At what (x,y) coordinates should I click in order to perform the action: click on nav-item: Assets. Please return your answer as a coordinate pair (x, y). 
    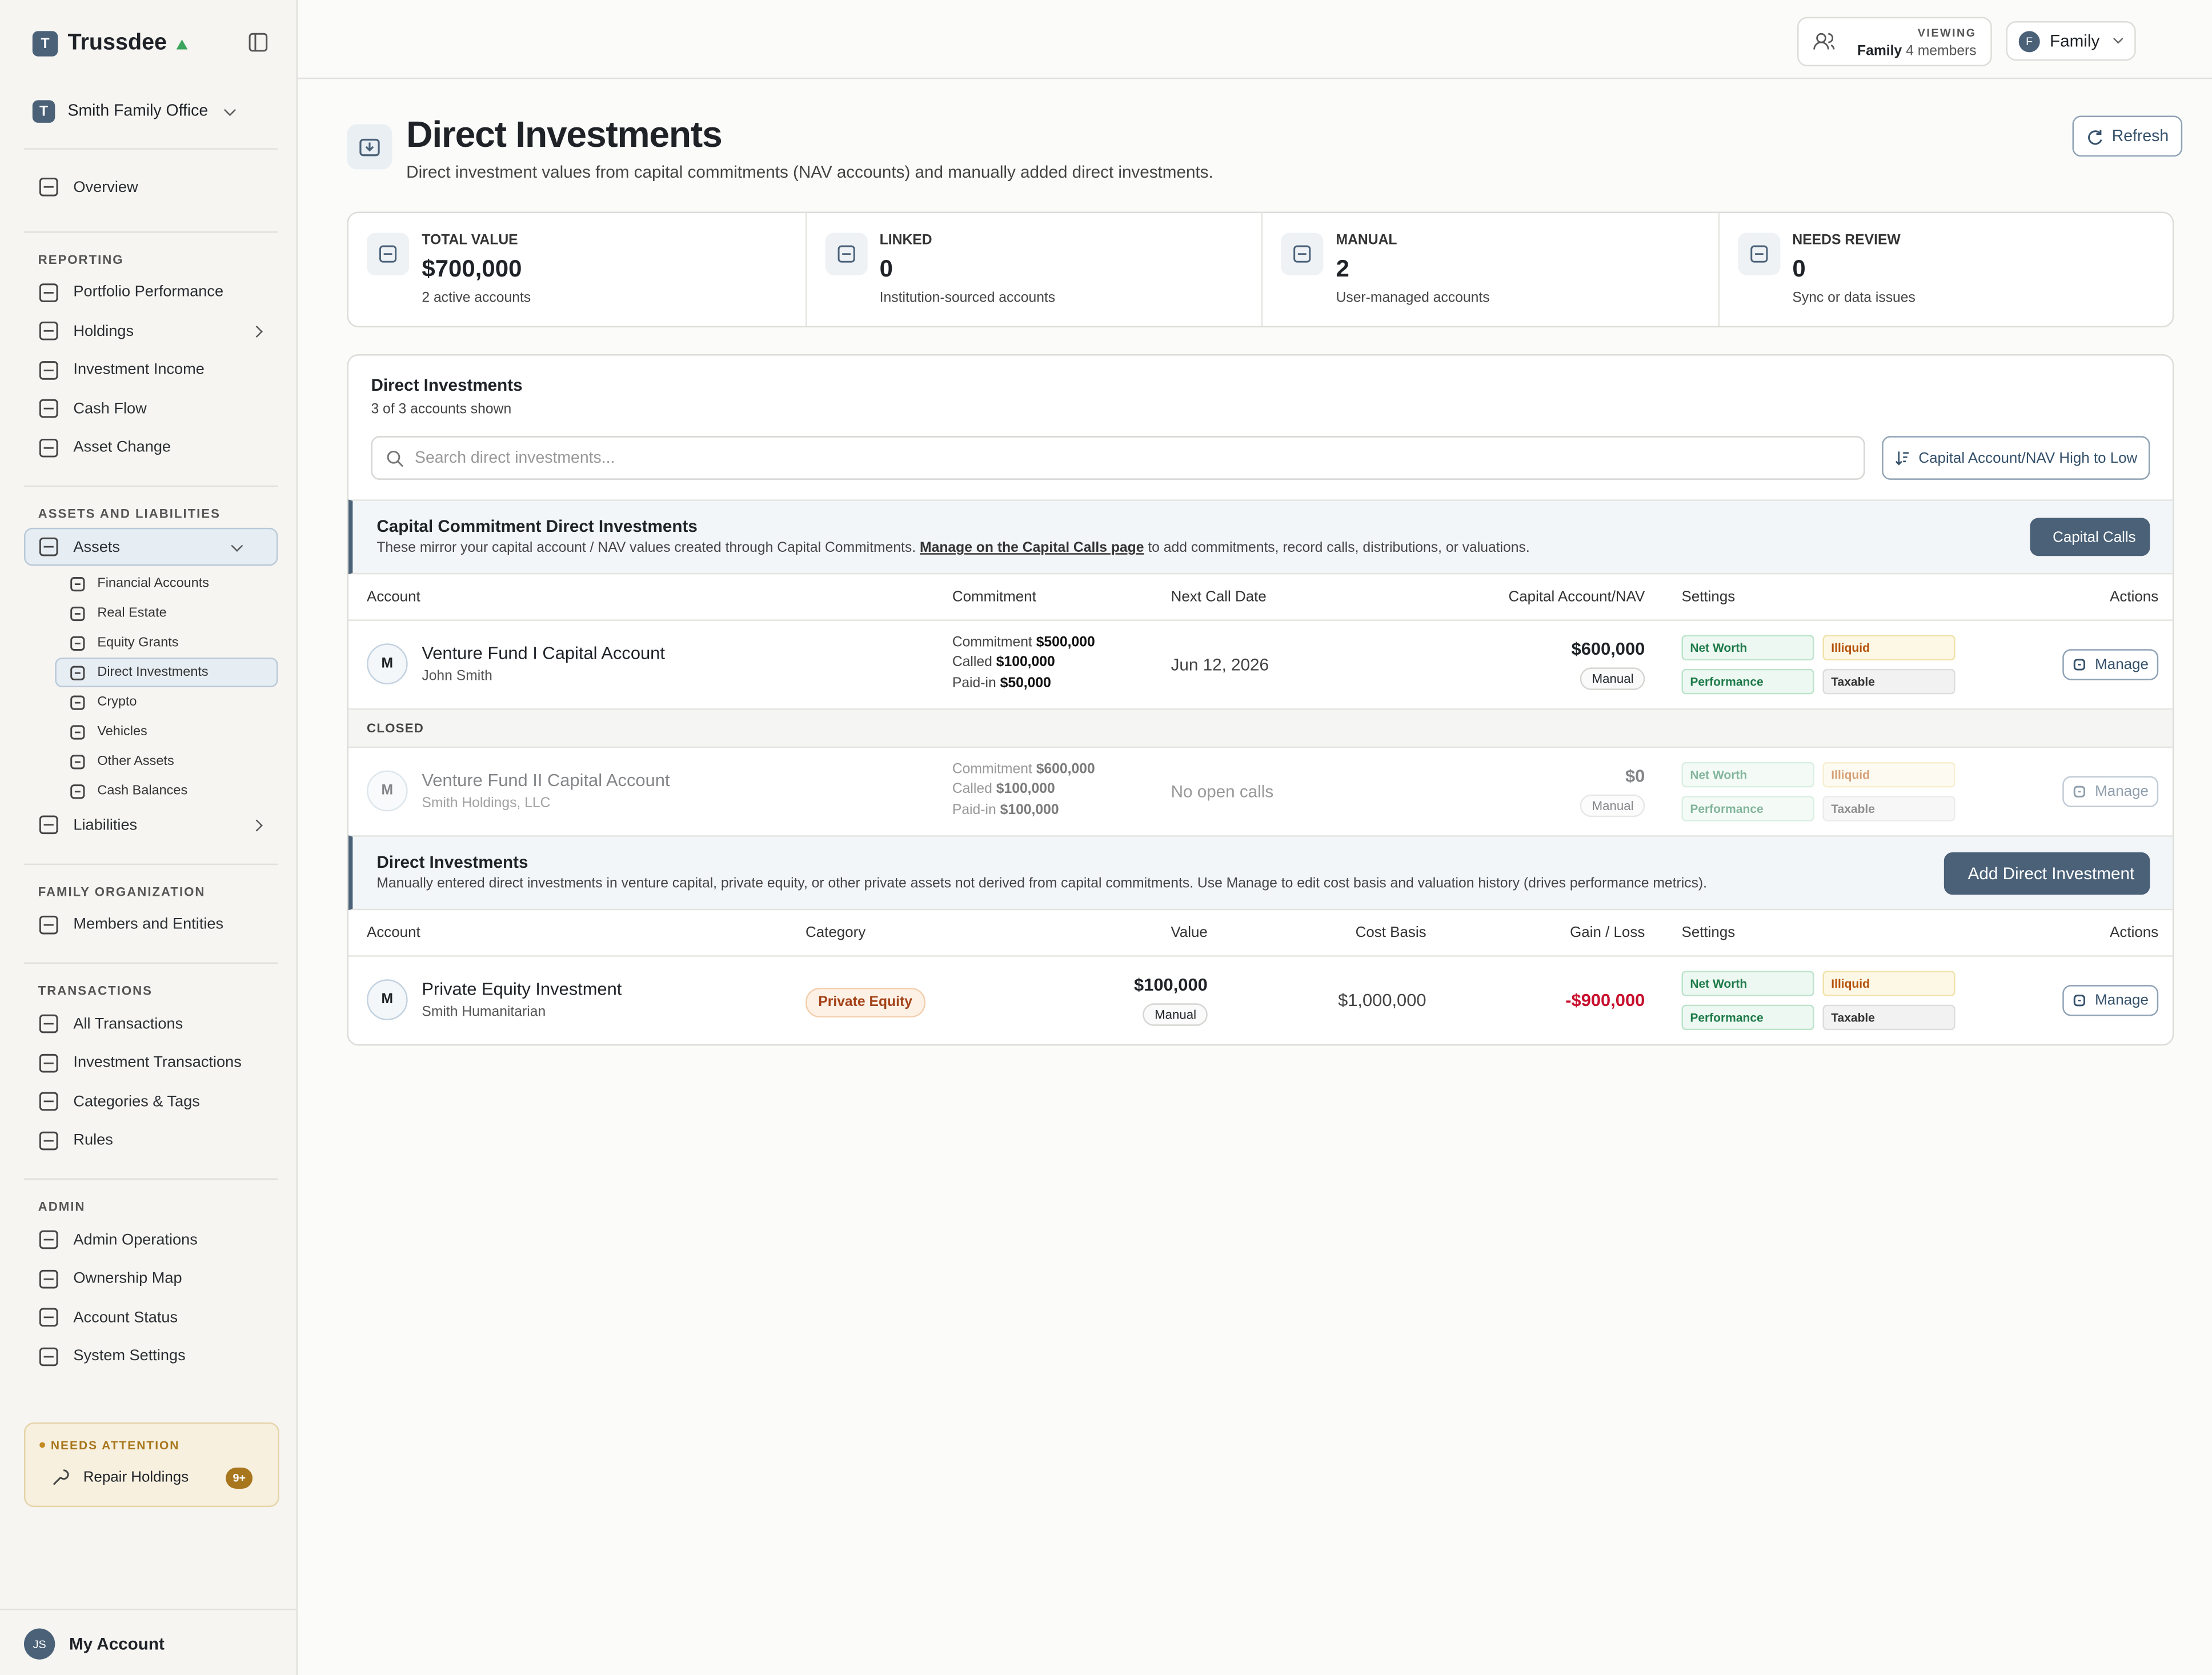
    Looking at the image, I should click on (150, 546).